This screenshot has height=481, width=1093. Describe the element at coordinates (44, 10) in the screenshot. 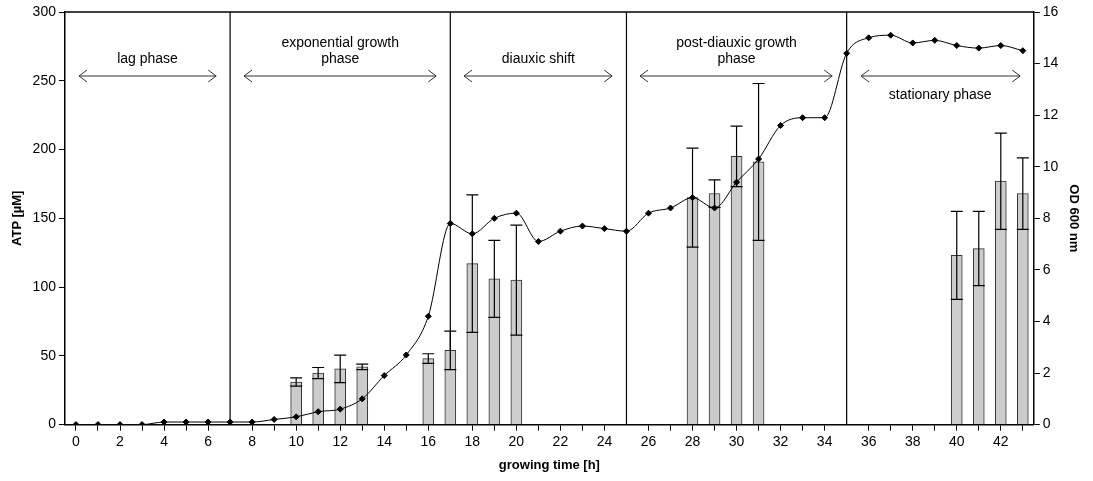

I see `y-tick-label: 300` at that location.